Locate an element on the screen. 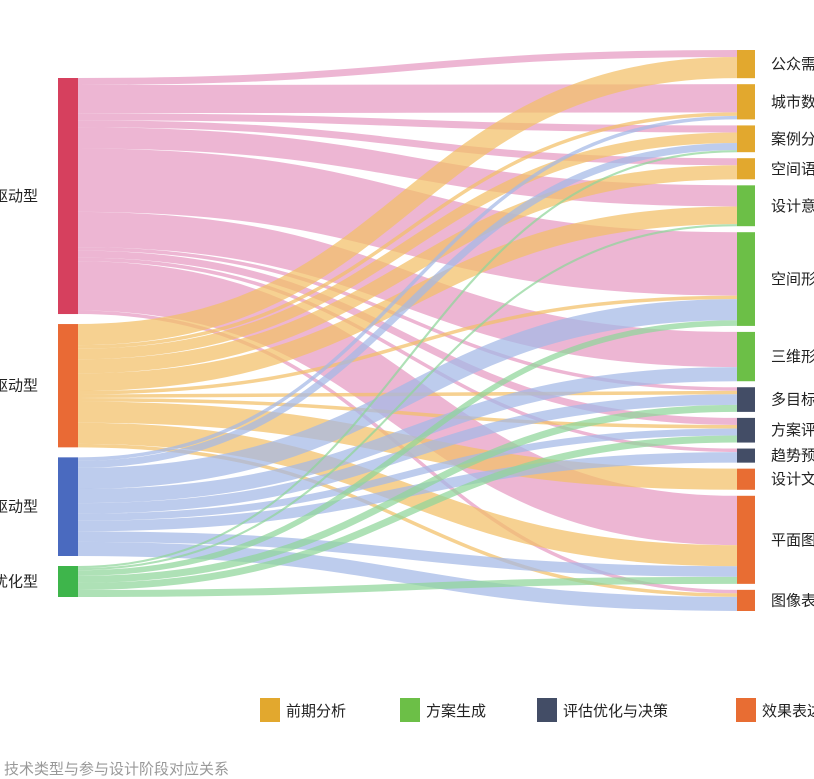 The image size is (814, 779). legend-label: 效果表达 is located at coordinates (788, 710).